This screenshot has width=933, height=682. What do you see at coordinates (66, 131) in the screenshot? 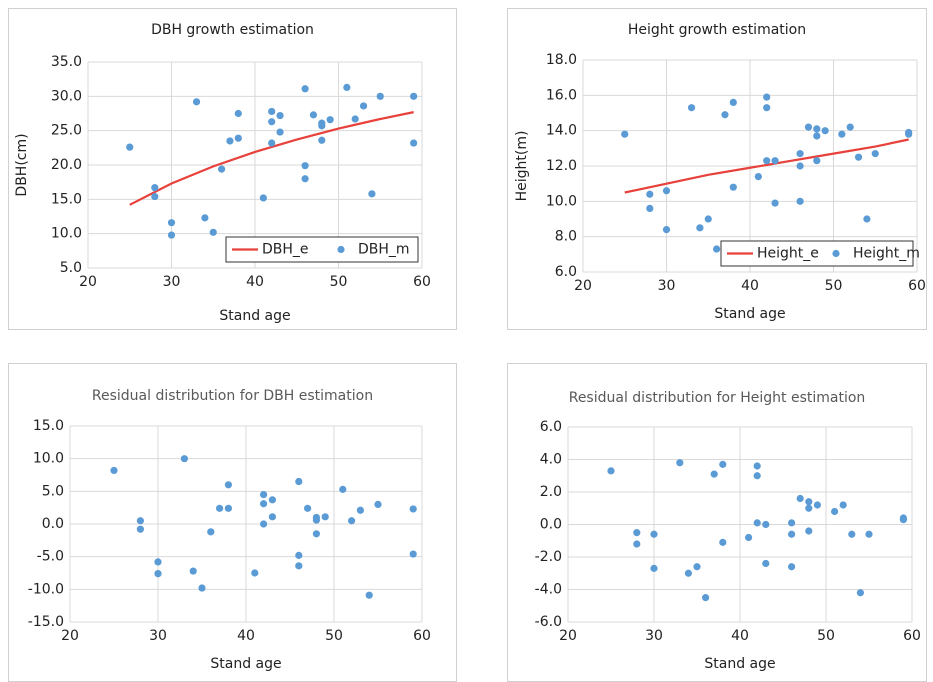
I see `y-tick-label: 25.0` at bounding box center [66, 131].